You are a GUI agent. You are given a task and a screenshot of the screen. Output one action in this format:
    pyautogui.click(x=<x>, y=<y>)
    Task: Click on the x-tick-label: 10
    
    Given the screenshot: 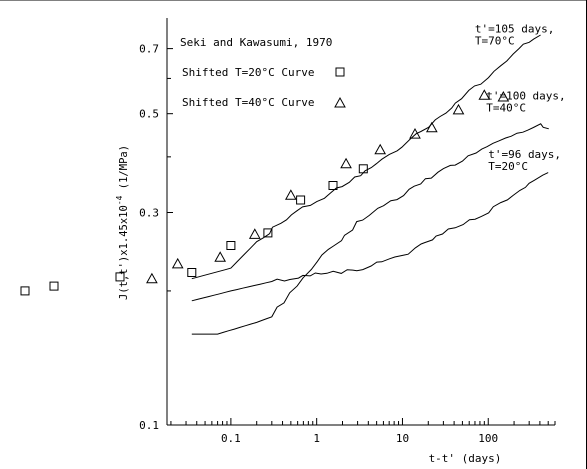 What is the action you would take?
    pyautogui.click(x=402, y=438)
    